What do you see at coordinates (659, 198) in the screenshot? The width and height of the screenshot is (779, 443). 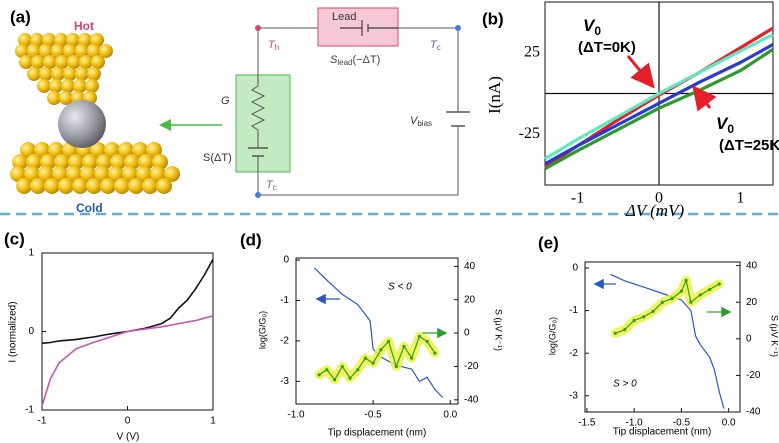 I see `x-tick-label: 0` at bounding box center [659, 198].